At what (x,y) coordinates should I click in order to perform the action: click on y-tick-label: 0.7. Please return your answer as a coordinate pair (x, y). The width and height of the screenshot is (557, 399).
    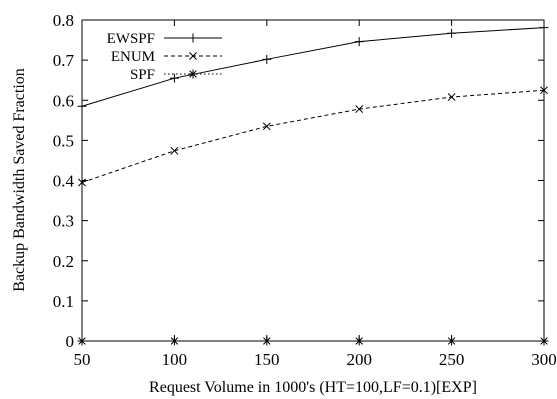
    Looking at the image, I should click on (64, 60).